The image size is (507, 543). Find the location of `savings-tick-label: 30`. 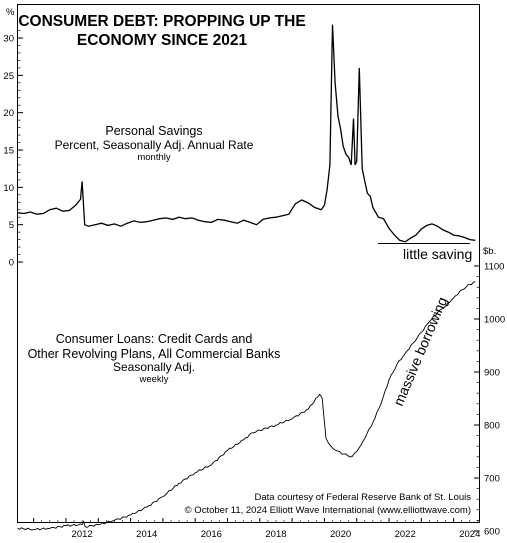

savings-tick-label: 30 is located at coordinates (8, 39).